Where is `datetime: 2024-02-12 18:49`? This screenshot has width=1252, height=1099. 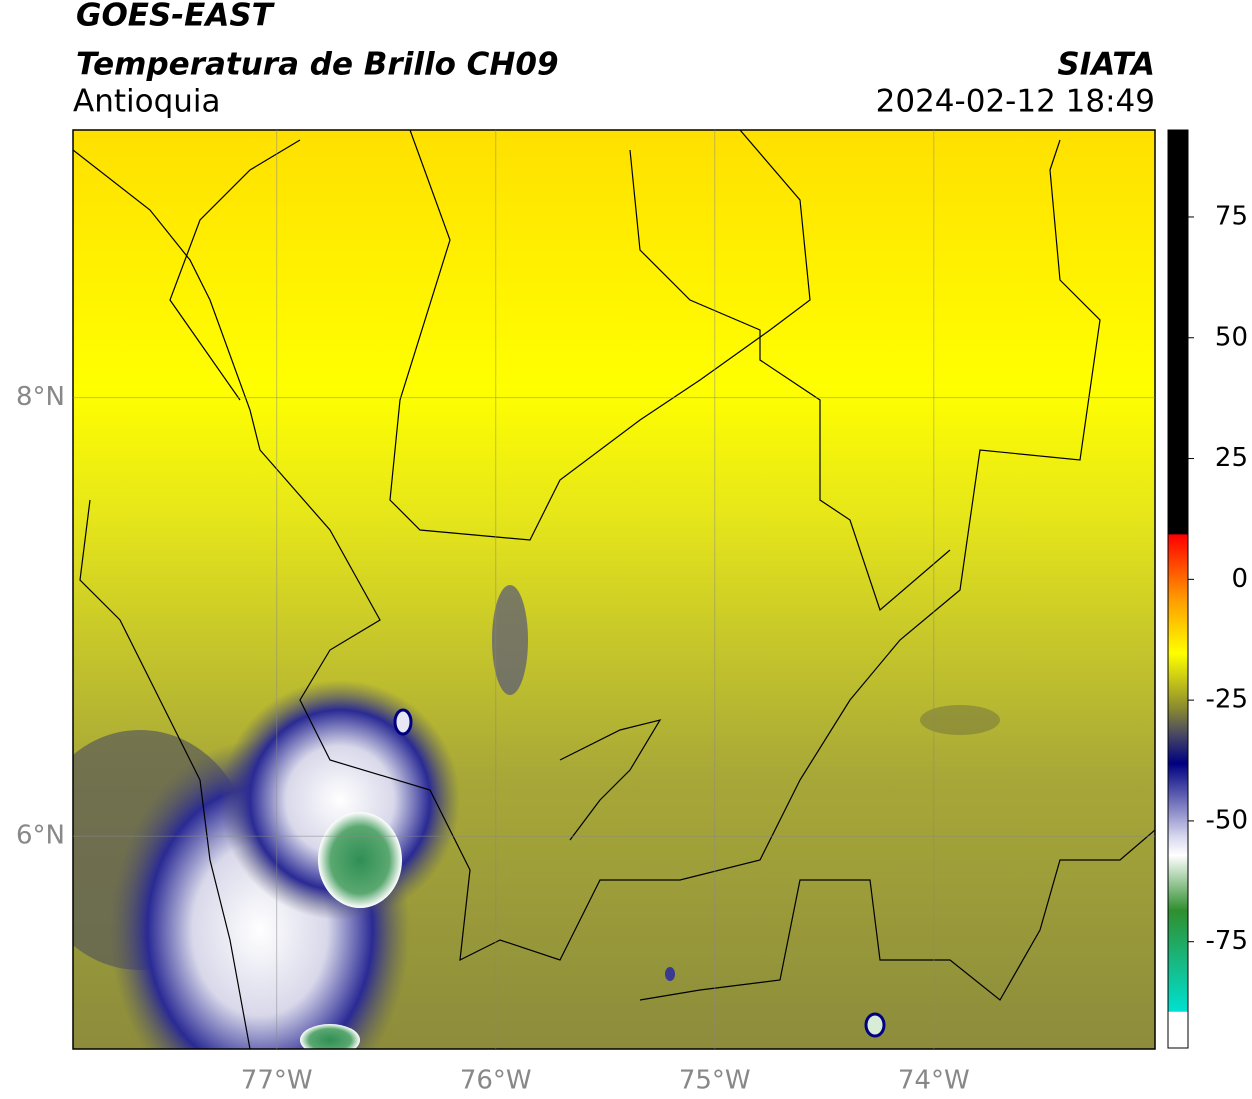
datetime: 2024-02-12 18:49 is located at coordinates (1015, 102).